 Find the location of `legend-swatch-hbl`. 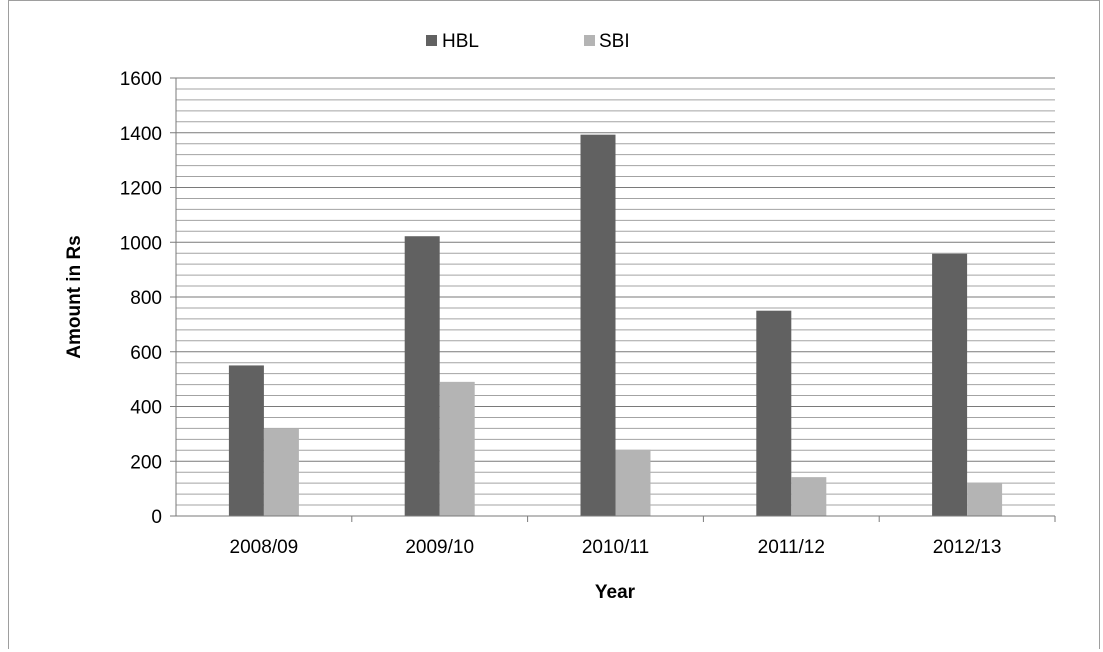

legend-swatch-hbl is located at coordinates (431, 40).